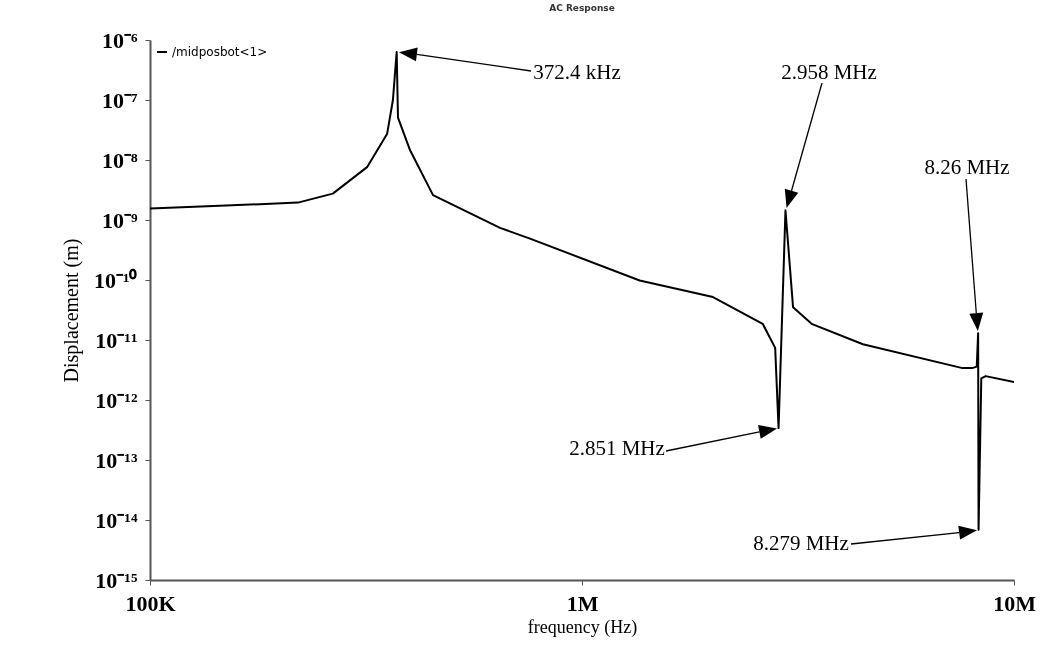 This screenshot has width=1060, height=666. What do you see at coordinates (801, 543) in the screenshot?
I see `annotation: 8.279 MHz` at bounding box center [801, 543].